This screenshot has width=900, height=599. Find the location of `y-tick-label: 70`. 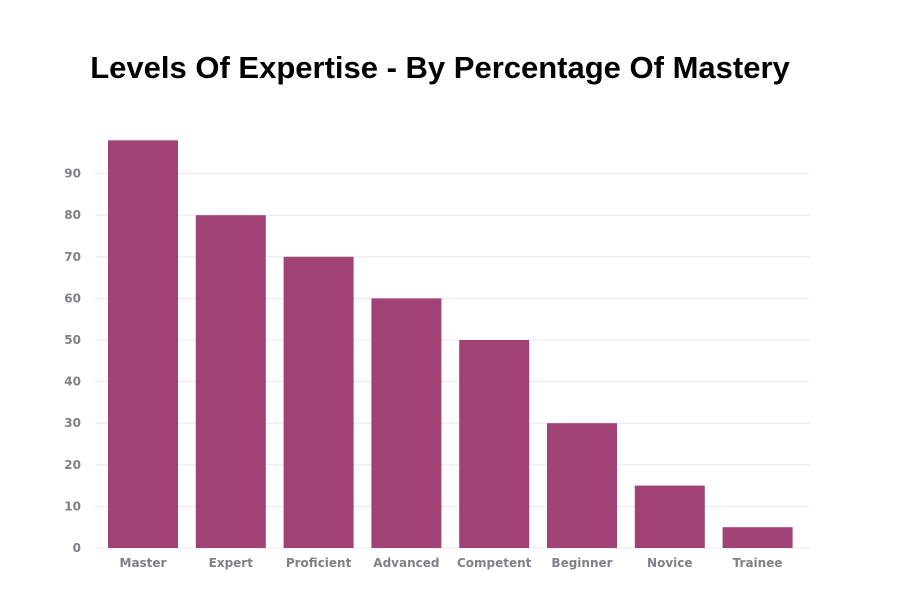

y-tick-label: 70 is located at coordinates (72, 257).